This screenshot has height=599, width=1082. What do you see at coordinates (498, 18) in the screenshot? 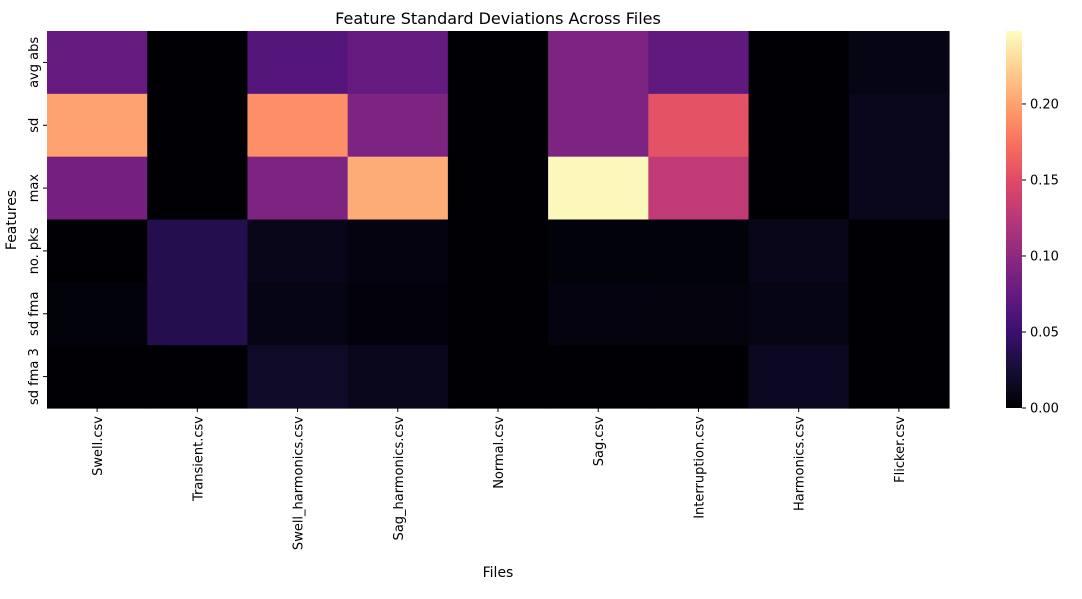
I see `chart-title: Feature Standard Deviations Across Files` at bounding box center [498, 18].